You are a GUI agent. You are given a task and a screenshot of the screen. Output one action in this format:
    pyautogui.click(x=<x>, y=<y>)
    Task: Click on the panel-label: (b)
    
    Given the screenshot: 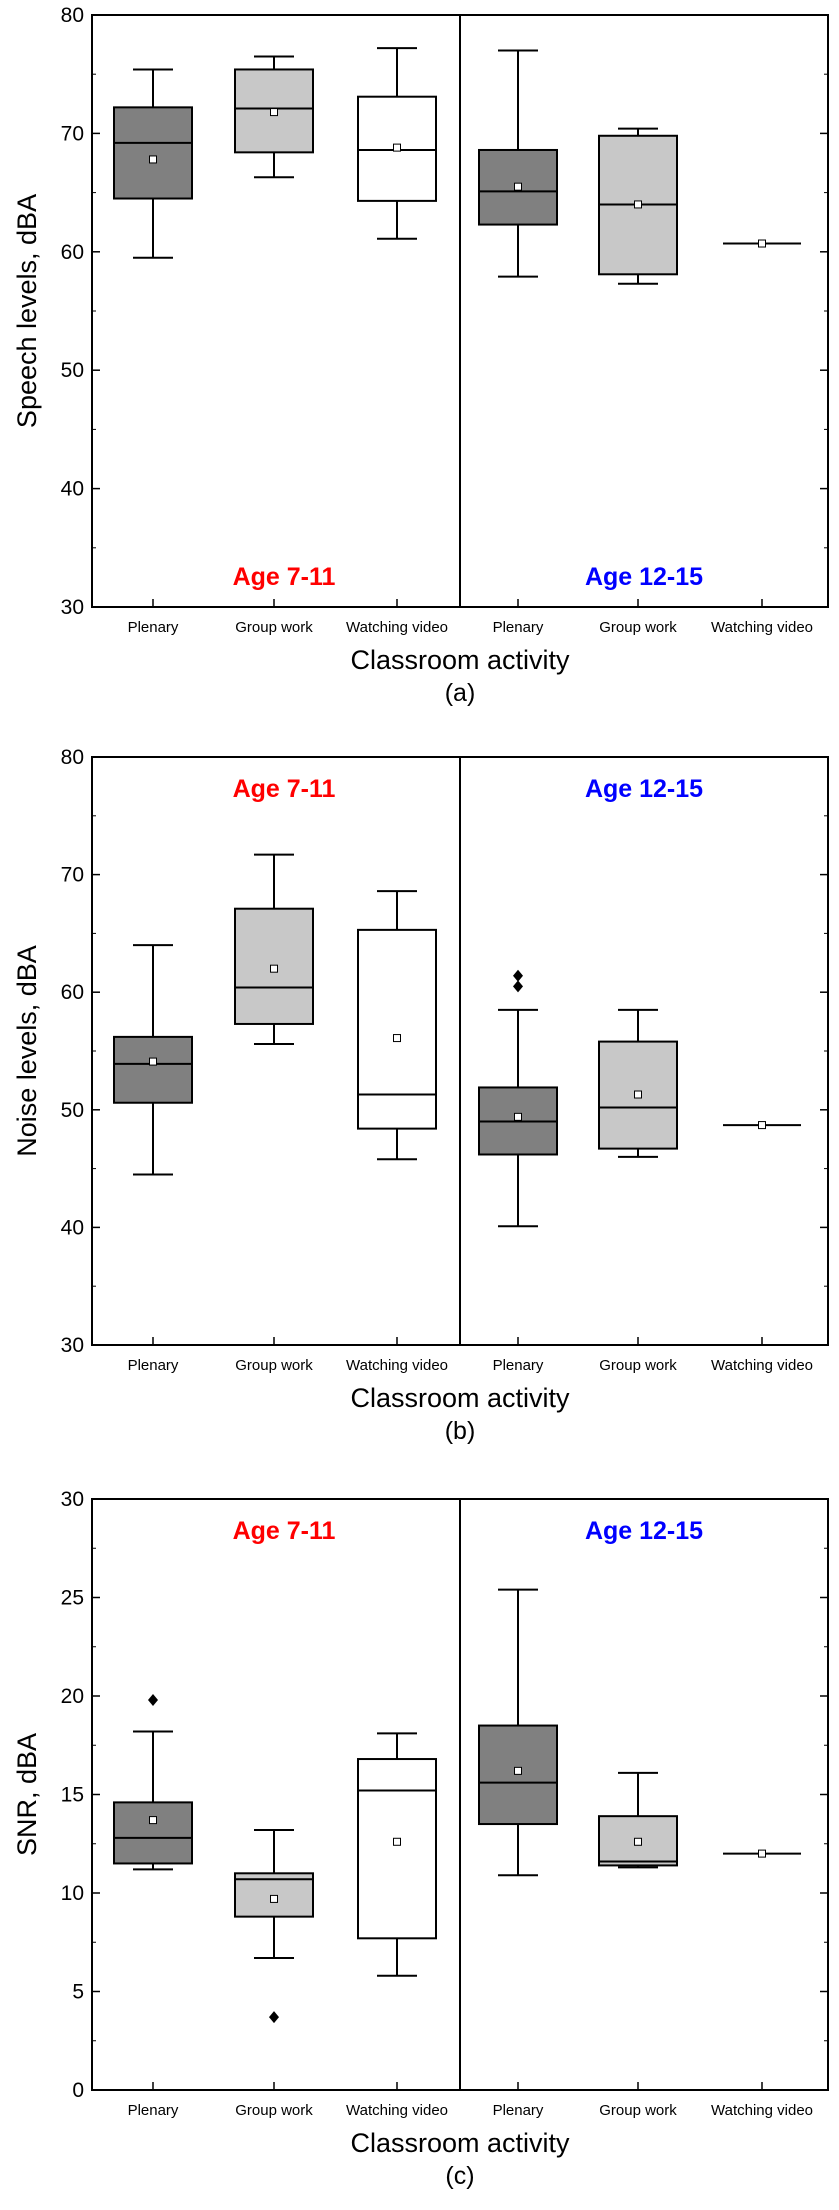 What is the action you would take?
    pyautogui.click(x=460, y=1431)
    